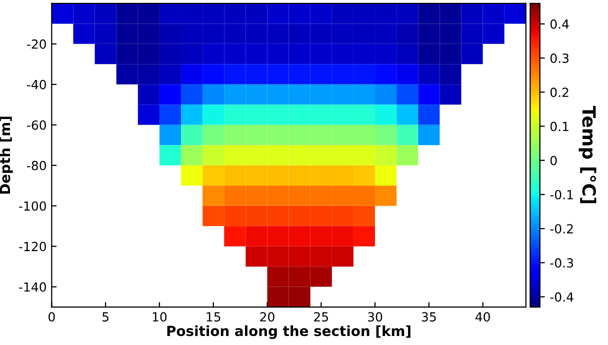 The width and height of the screenshot is (608, 345). What do you see at coordinates (562, 263) in the screenshot?
I see `color-bar-label: -0.3` at bounding box center [562, 263].